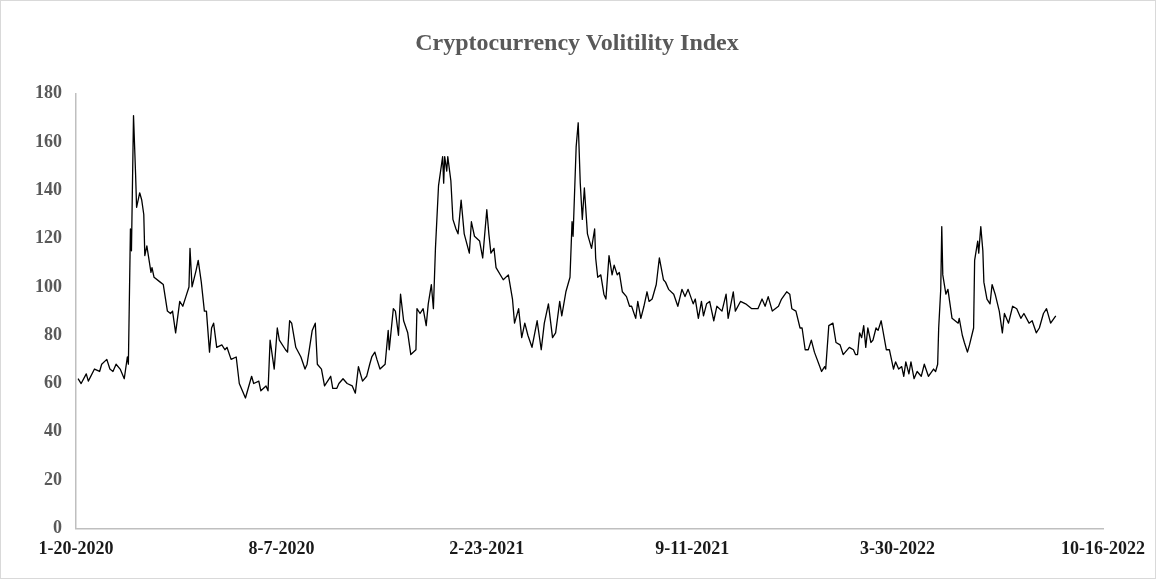  Describe the element at coordinates (487, 547) in the screenshot. I see `x-tick-label: 2-23-2021` at that location.